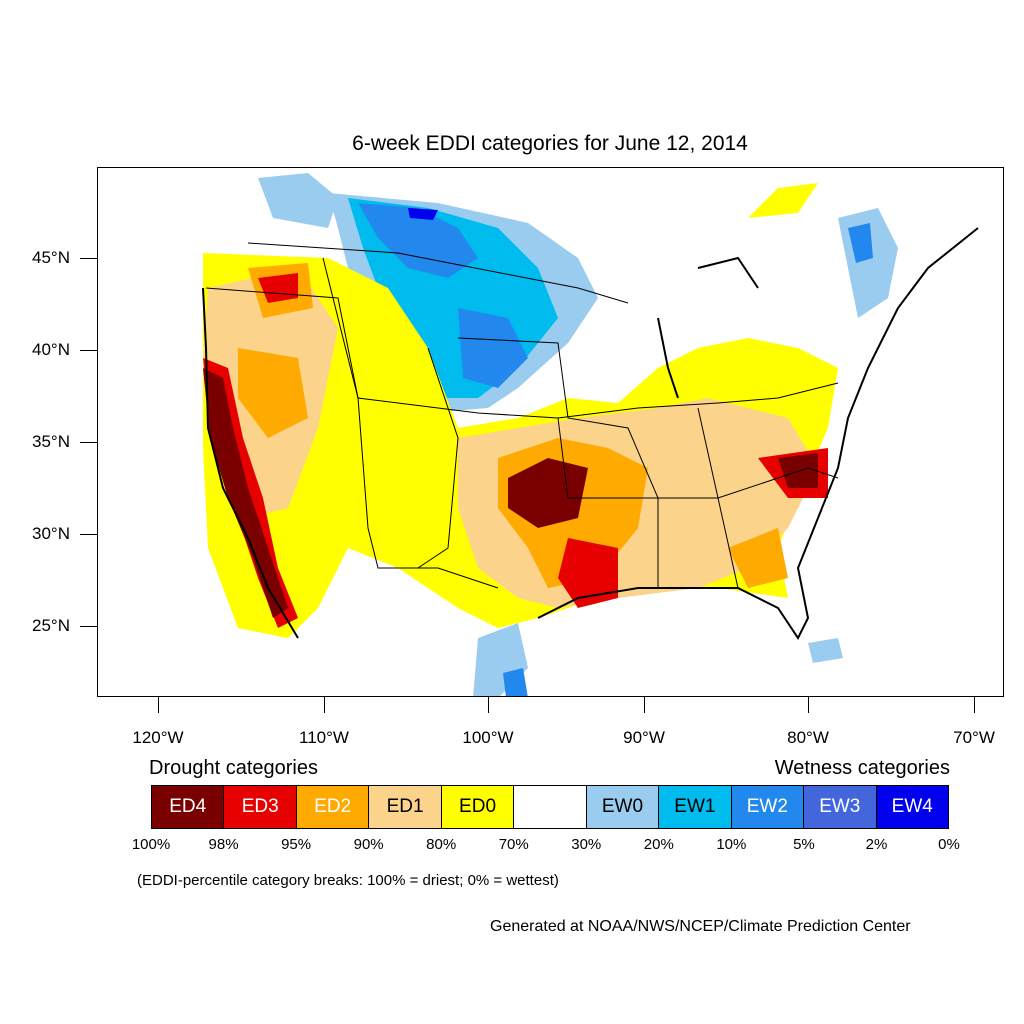  I want to click on legend-break-label: 80%, so click(441, 844).